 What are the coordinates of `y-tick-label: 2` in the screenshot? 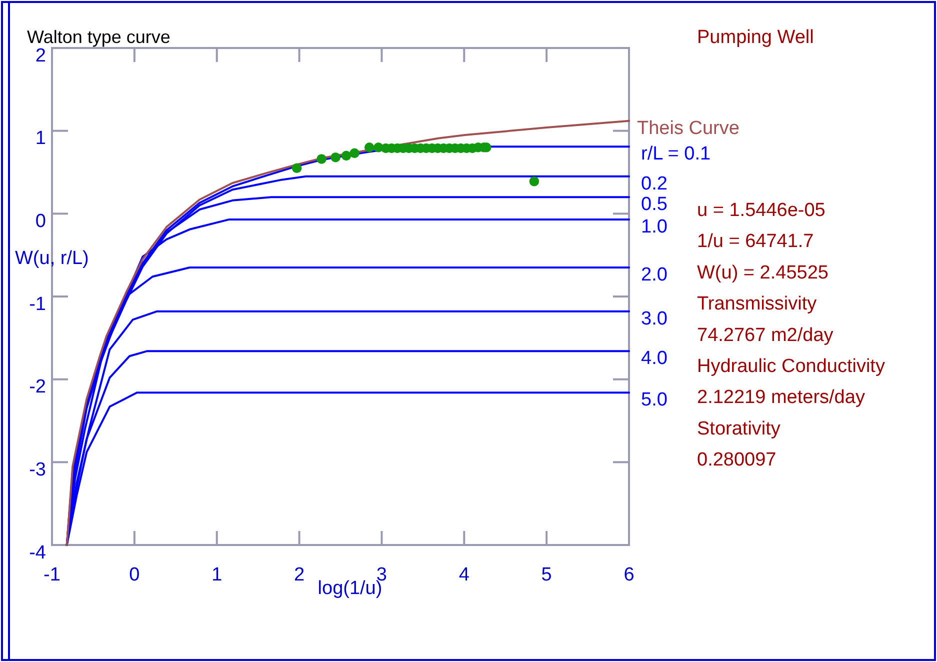 It's located at (40, 55).